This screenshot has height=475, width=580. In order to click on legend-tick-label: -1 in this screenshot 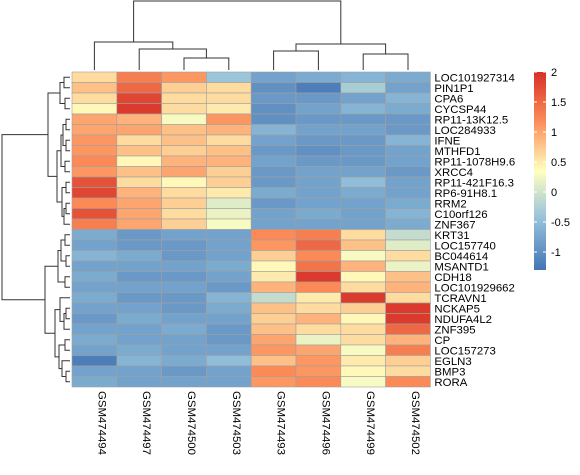, I will do `click(556, 253)`.